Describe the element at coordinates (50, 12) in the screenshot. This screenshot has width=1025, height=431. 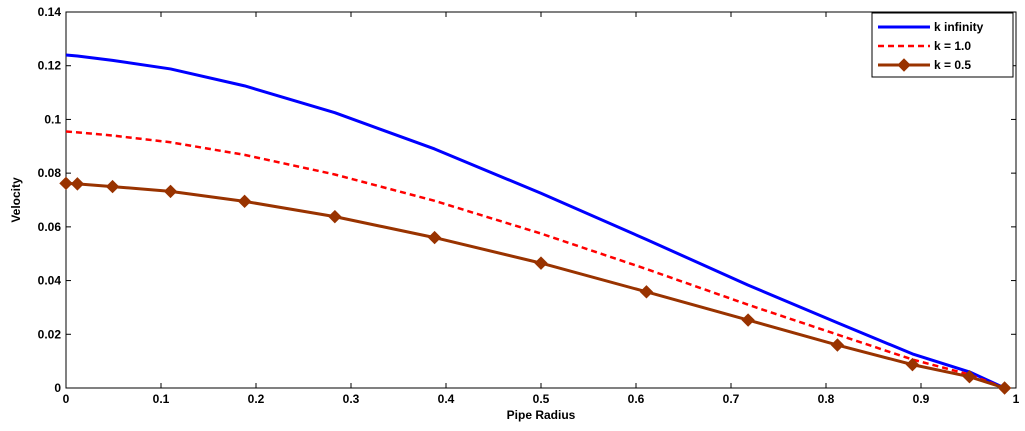
I see `y-tick-label: 0.14` at that location.